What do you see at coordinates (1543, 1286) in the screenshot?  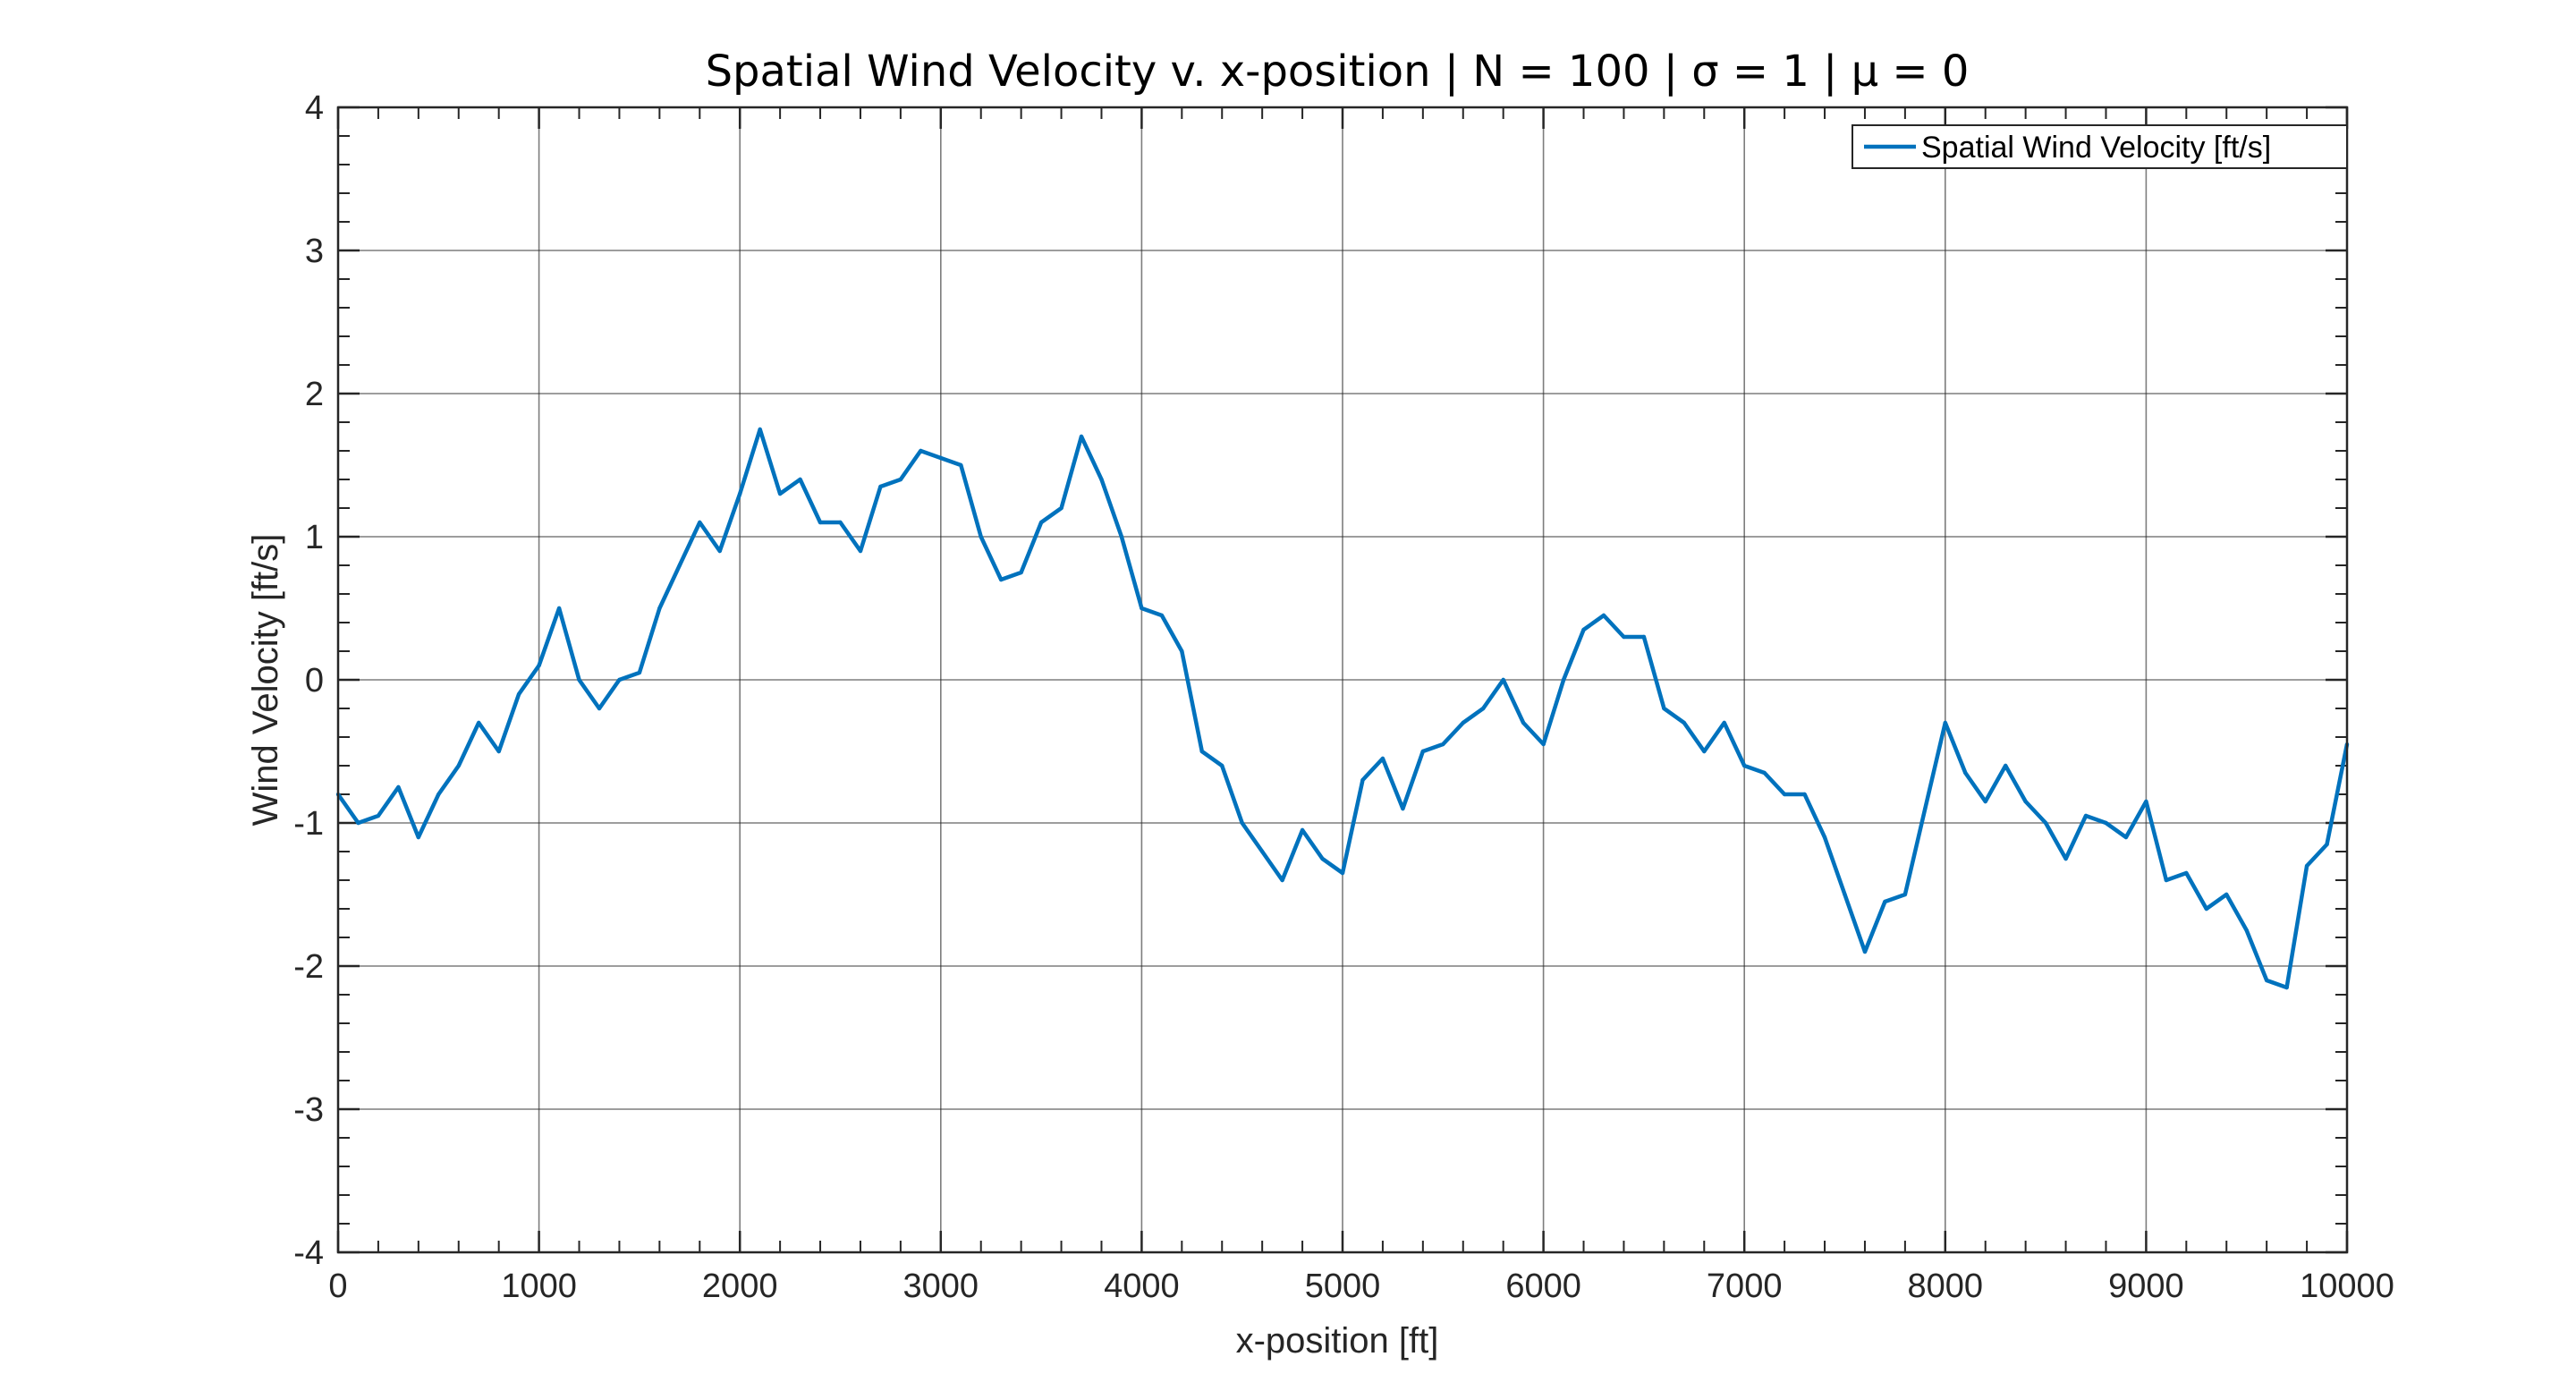 I see `x-tick-label: 6000` at bounding box center [1543, 1286].